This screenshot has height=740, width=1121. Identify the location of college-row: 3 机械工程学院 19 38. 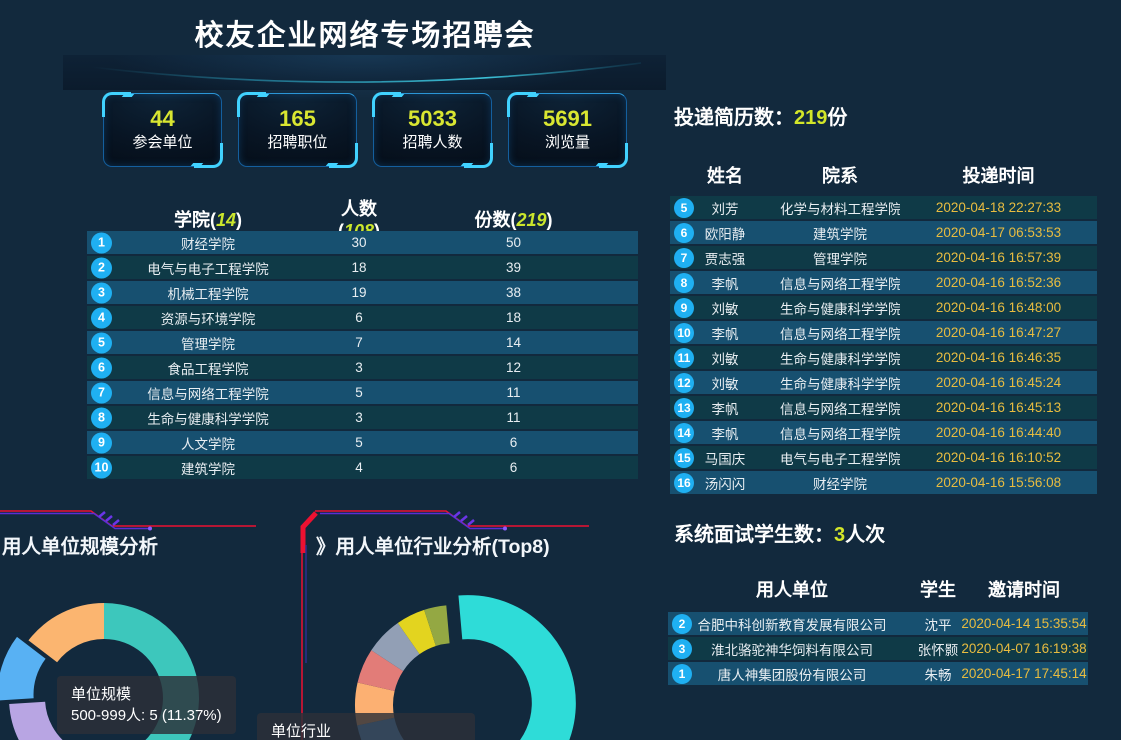
(362, 292).